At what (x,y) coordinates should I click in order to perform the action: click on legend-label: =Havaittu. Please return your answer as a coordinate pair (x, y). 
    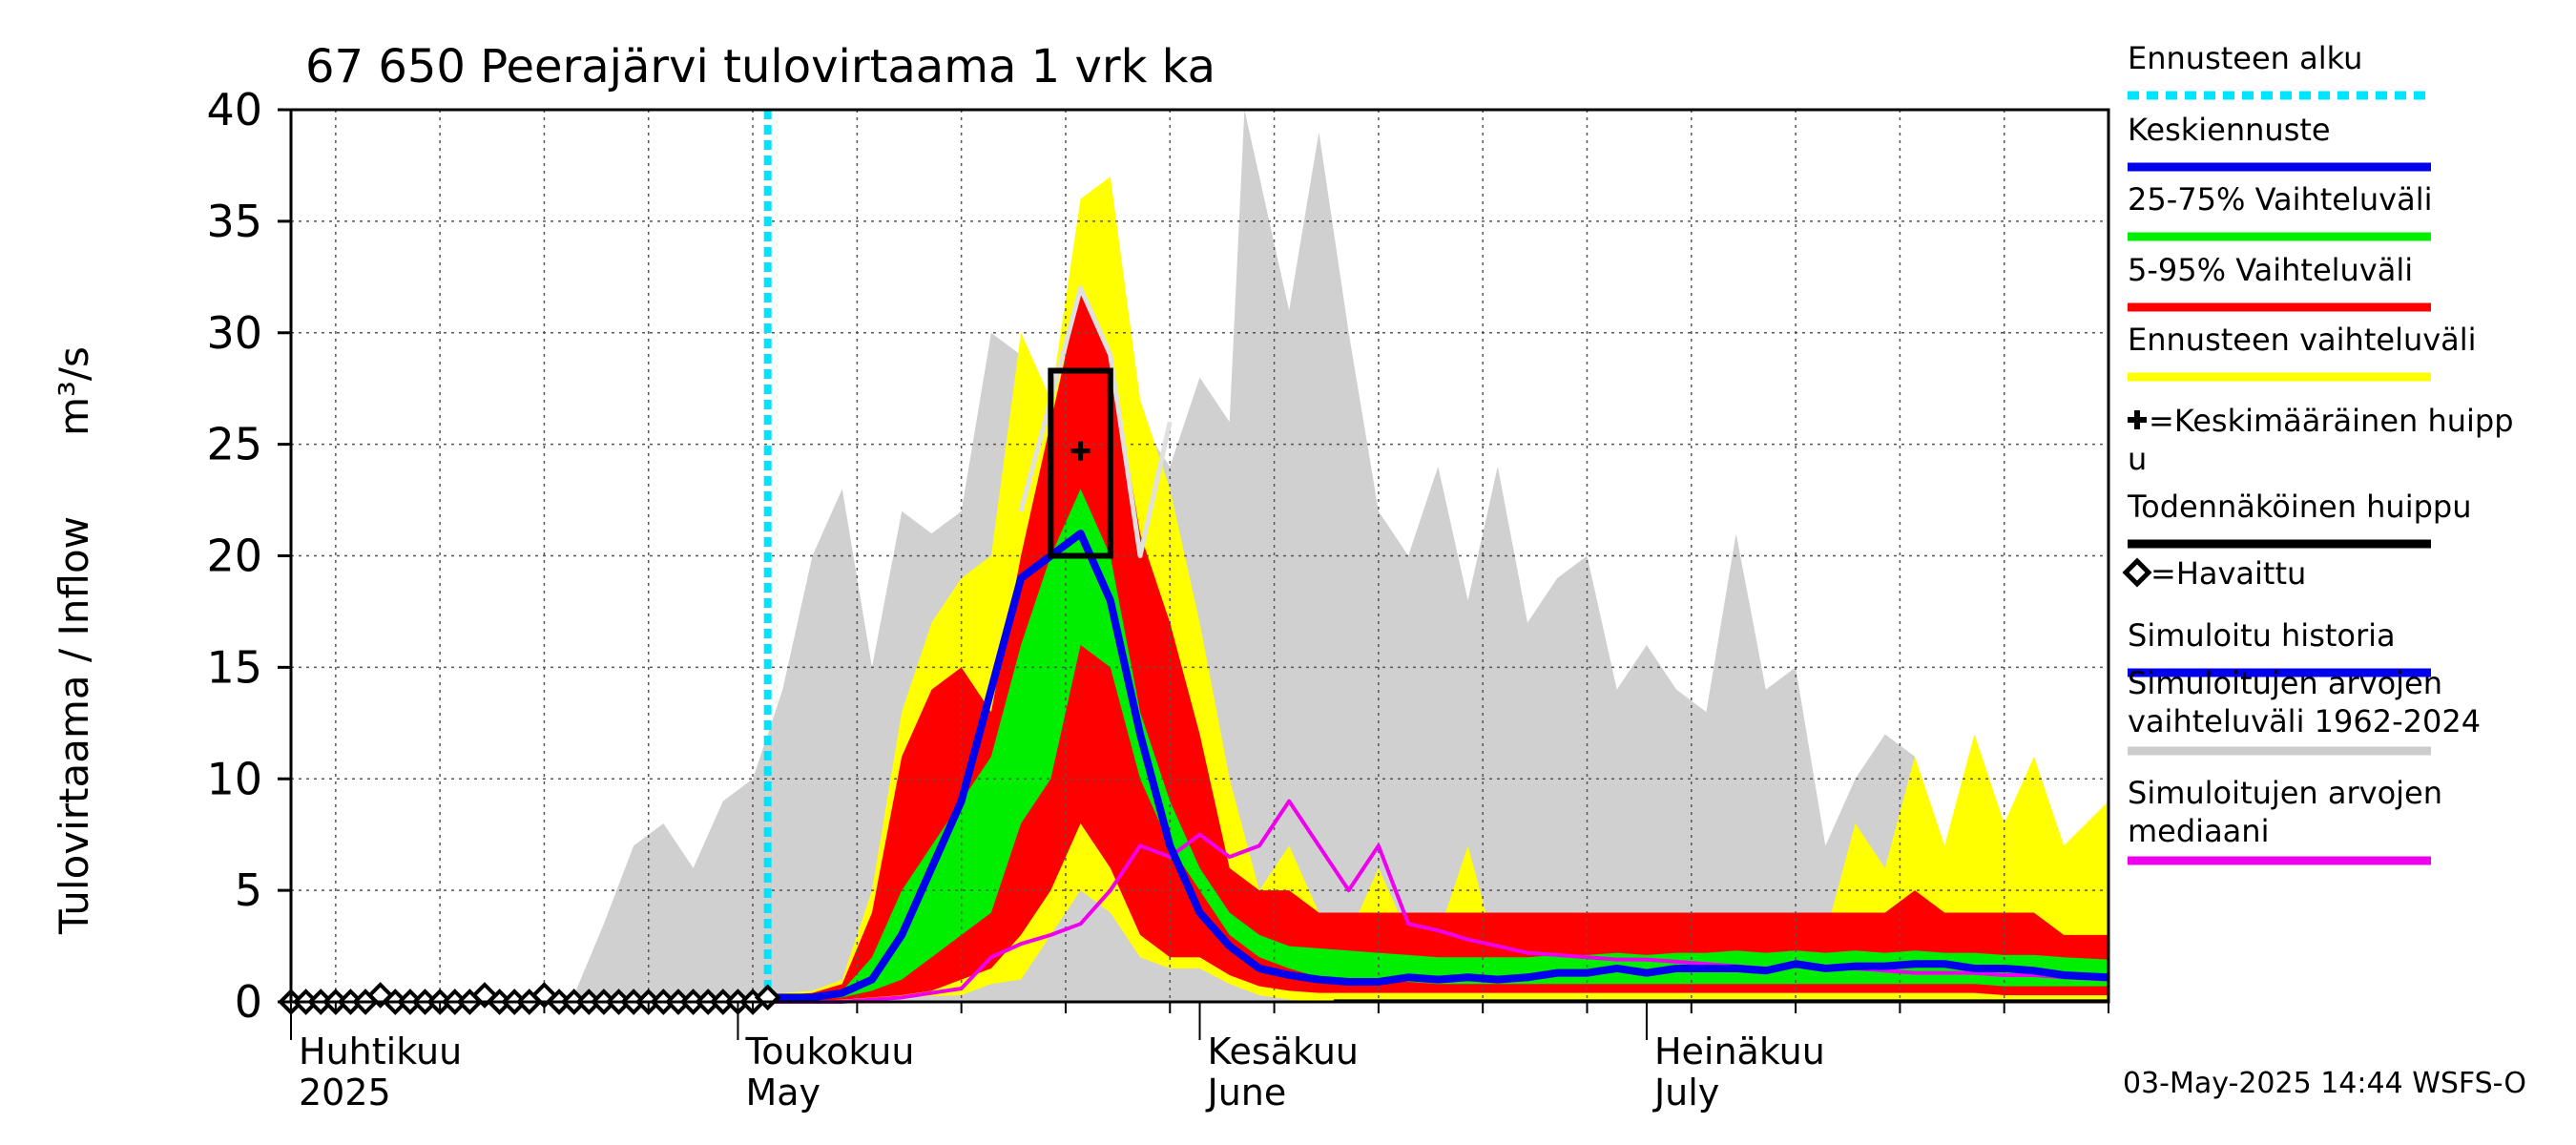
    Looking at the image, I should click on (2228, 573).